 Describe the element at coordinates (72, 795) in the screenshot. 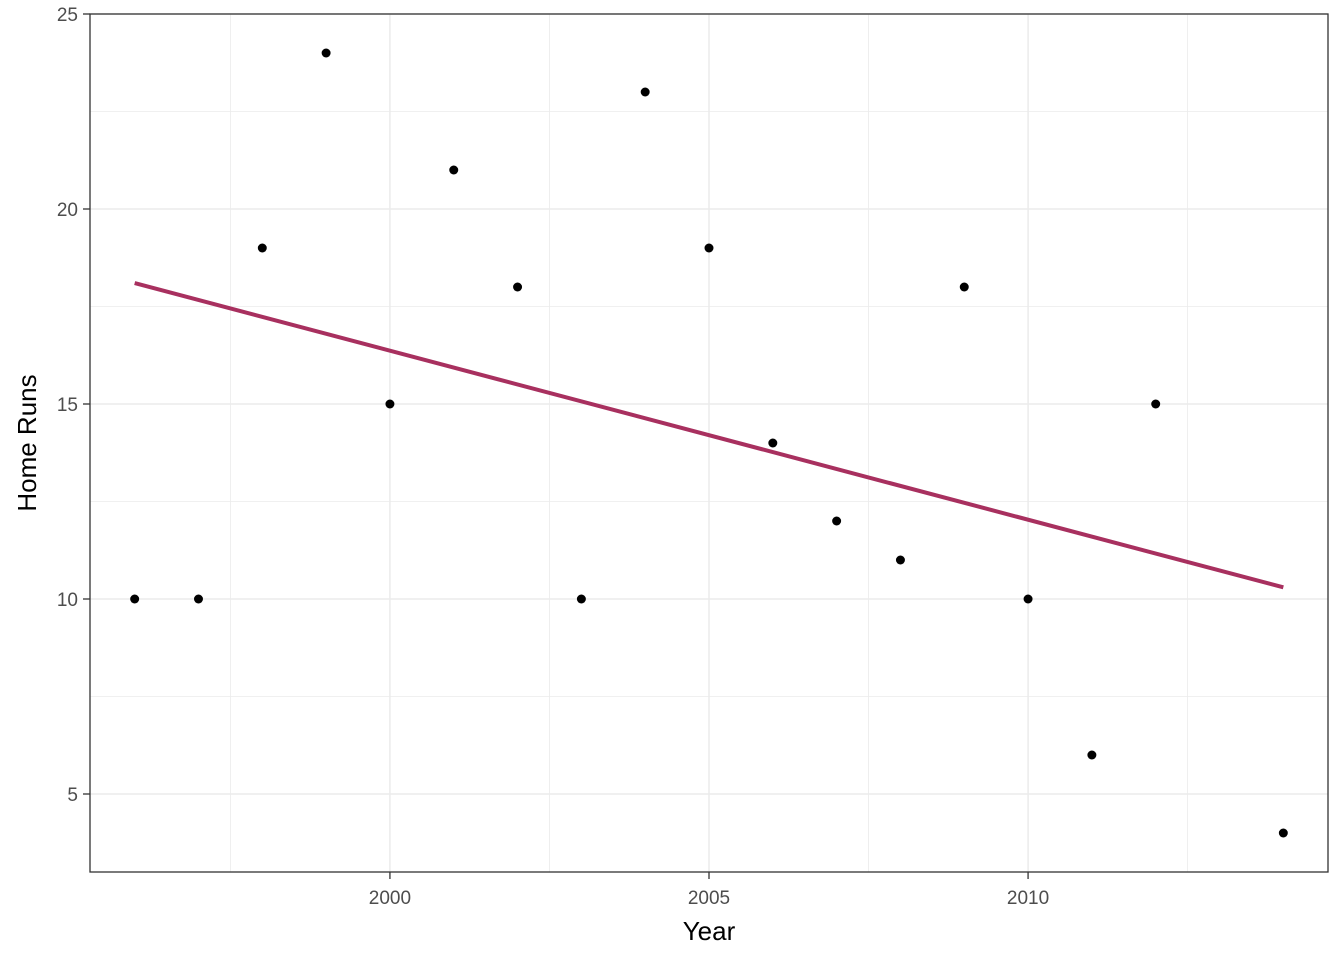

I see `y-tick-label: 5` at that location.